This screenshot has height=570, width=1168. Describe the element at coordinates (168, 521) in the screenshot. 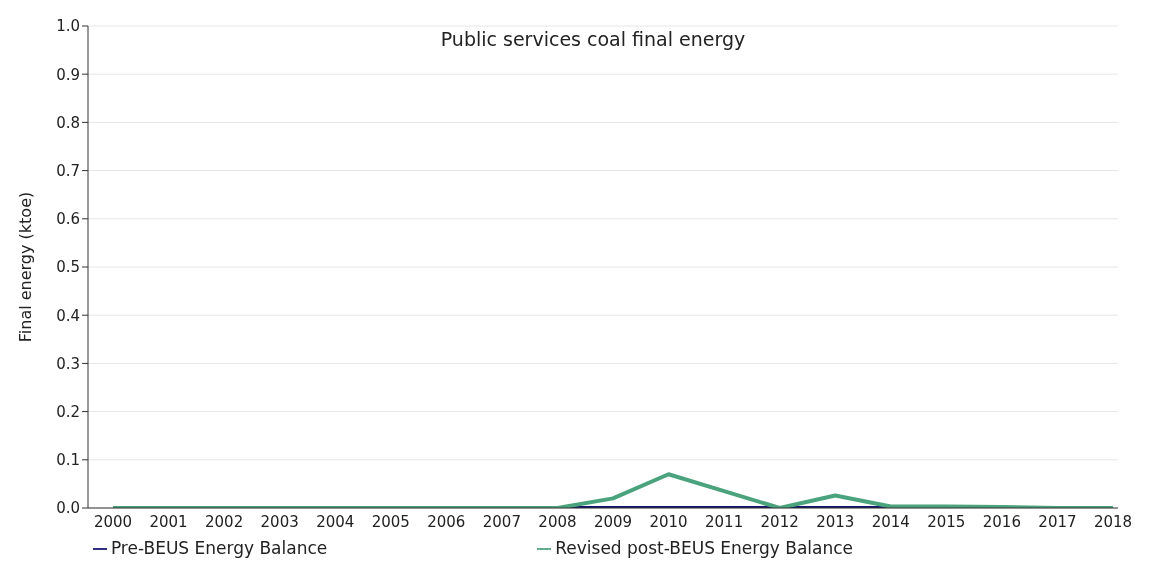

I see `x-tick-label: 2001` at that location.